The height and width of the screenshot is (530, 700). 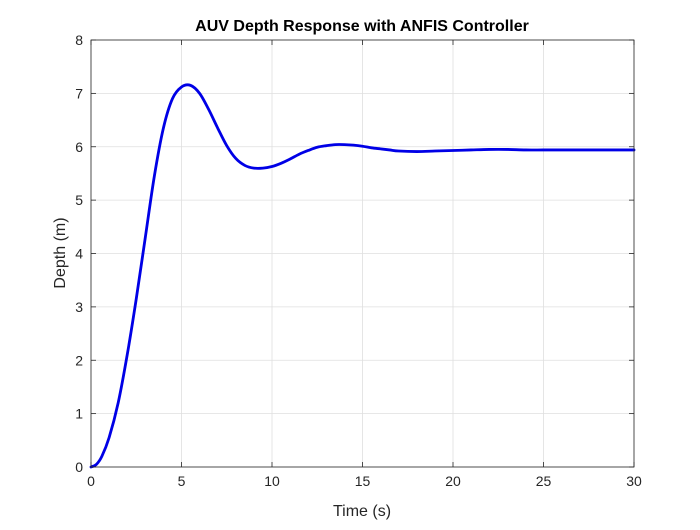 I want to click on y-tick-label: 6, so click(x=79, y=147).